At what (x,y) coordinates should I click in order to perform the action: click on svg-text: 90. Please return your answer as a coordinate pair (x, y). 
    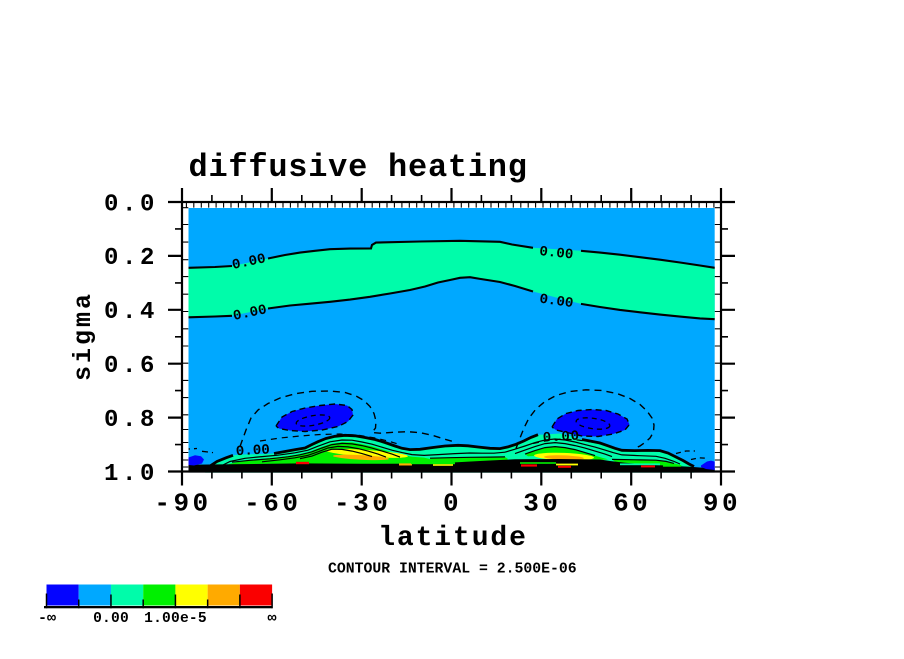
    Looking at the image, I should click on (722, 504).